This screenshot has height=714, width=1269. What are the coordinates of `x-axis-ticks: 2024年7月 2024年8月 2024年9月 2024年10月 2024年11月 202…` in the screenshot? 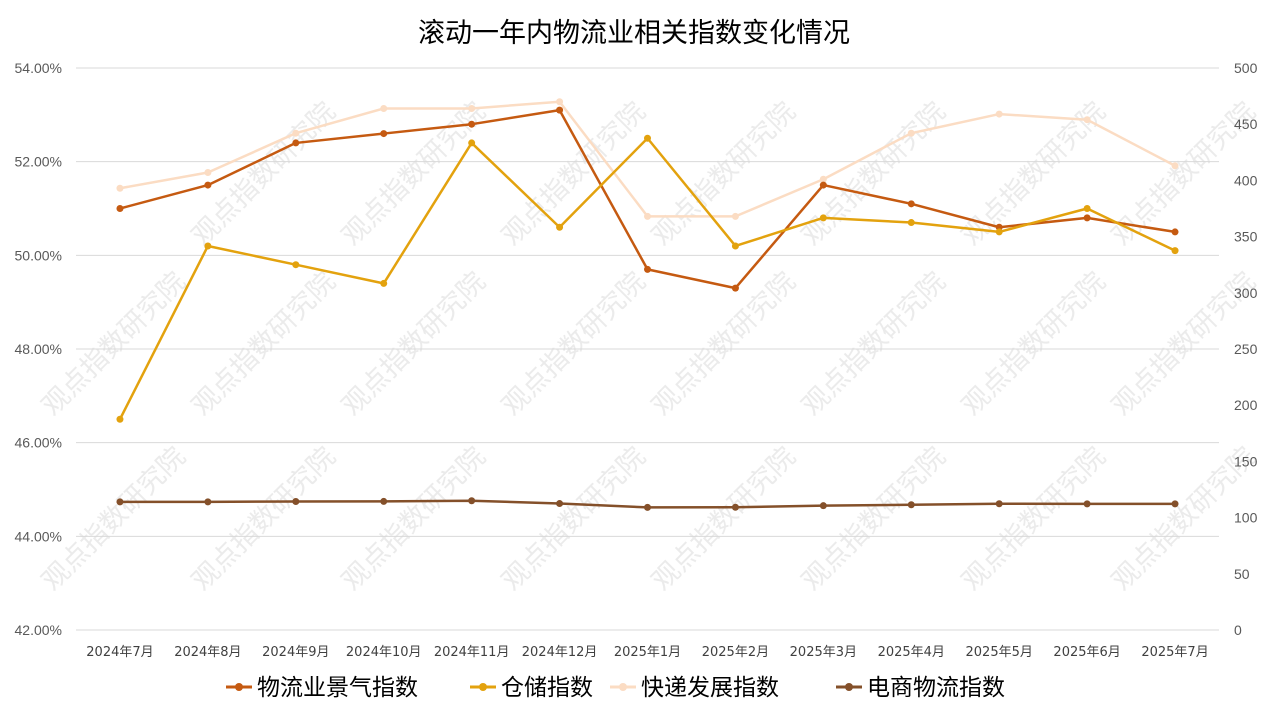 It's located at (647, 652).